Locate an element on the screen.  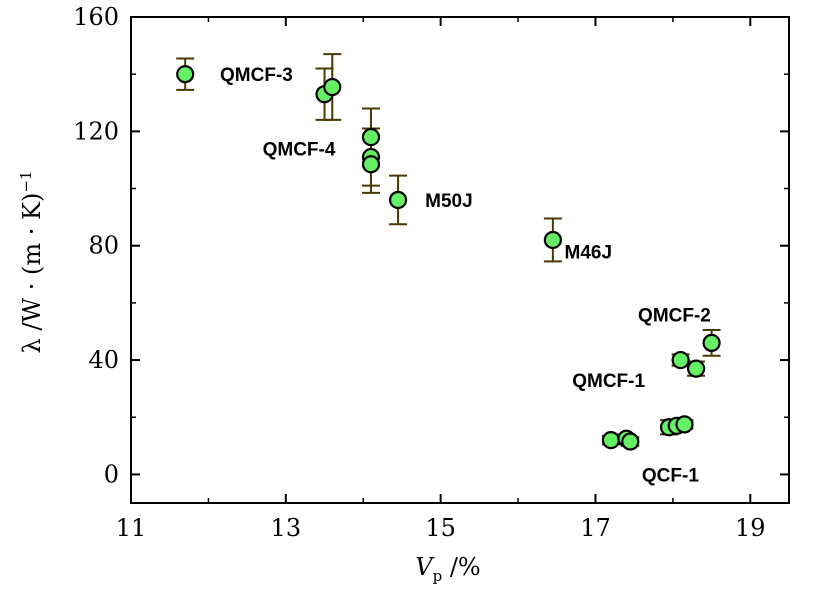
x-axis-title-unit: /% is located at coordinates (461, 567).